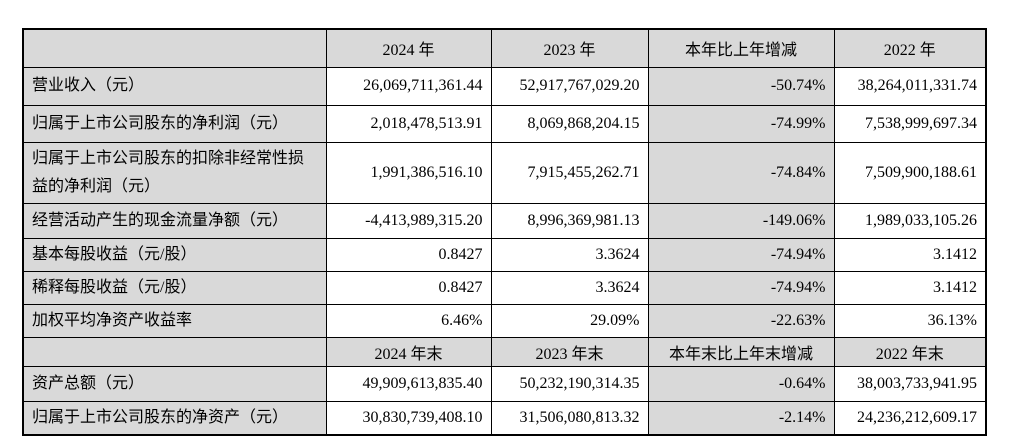 The image size is (1009, 442). I want to click on value-2023: 52,917,767,029.20, so click(569, 86).